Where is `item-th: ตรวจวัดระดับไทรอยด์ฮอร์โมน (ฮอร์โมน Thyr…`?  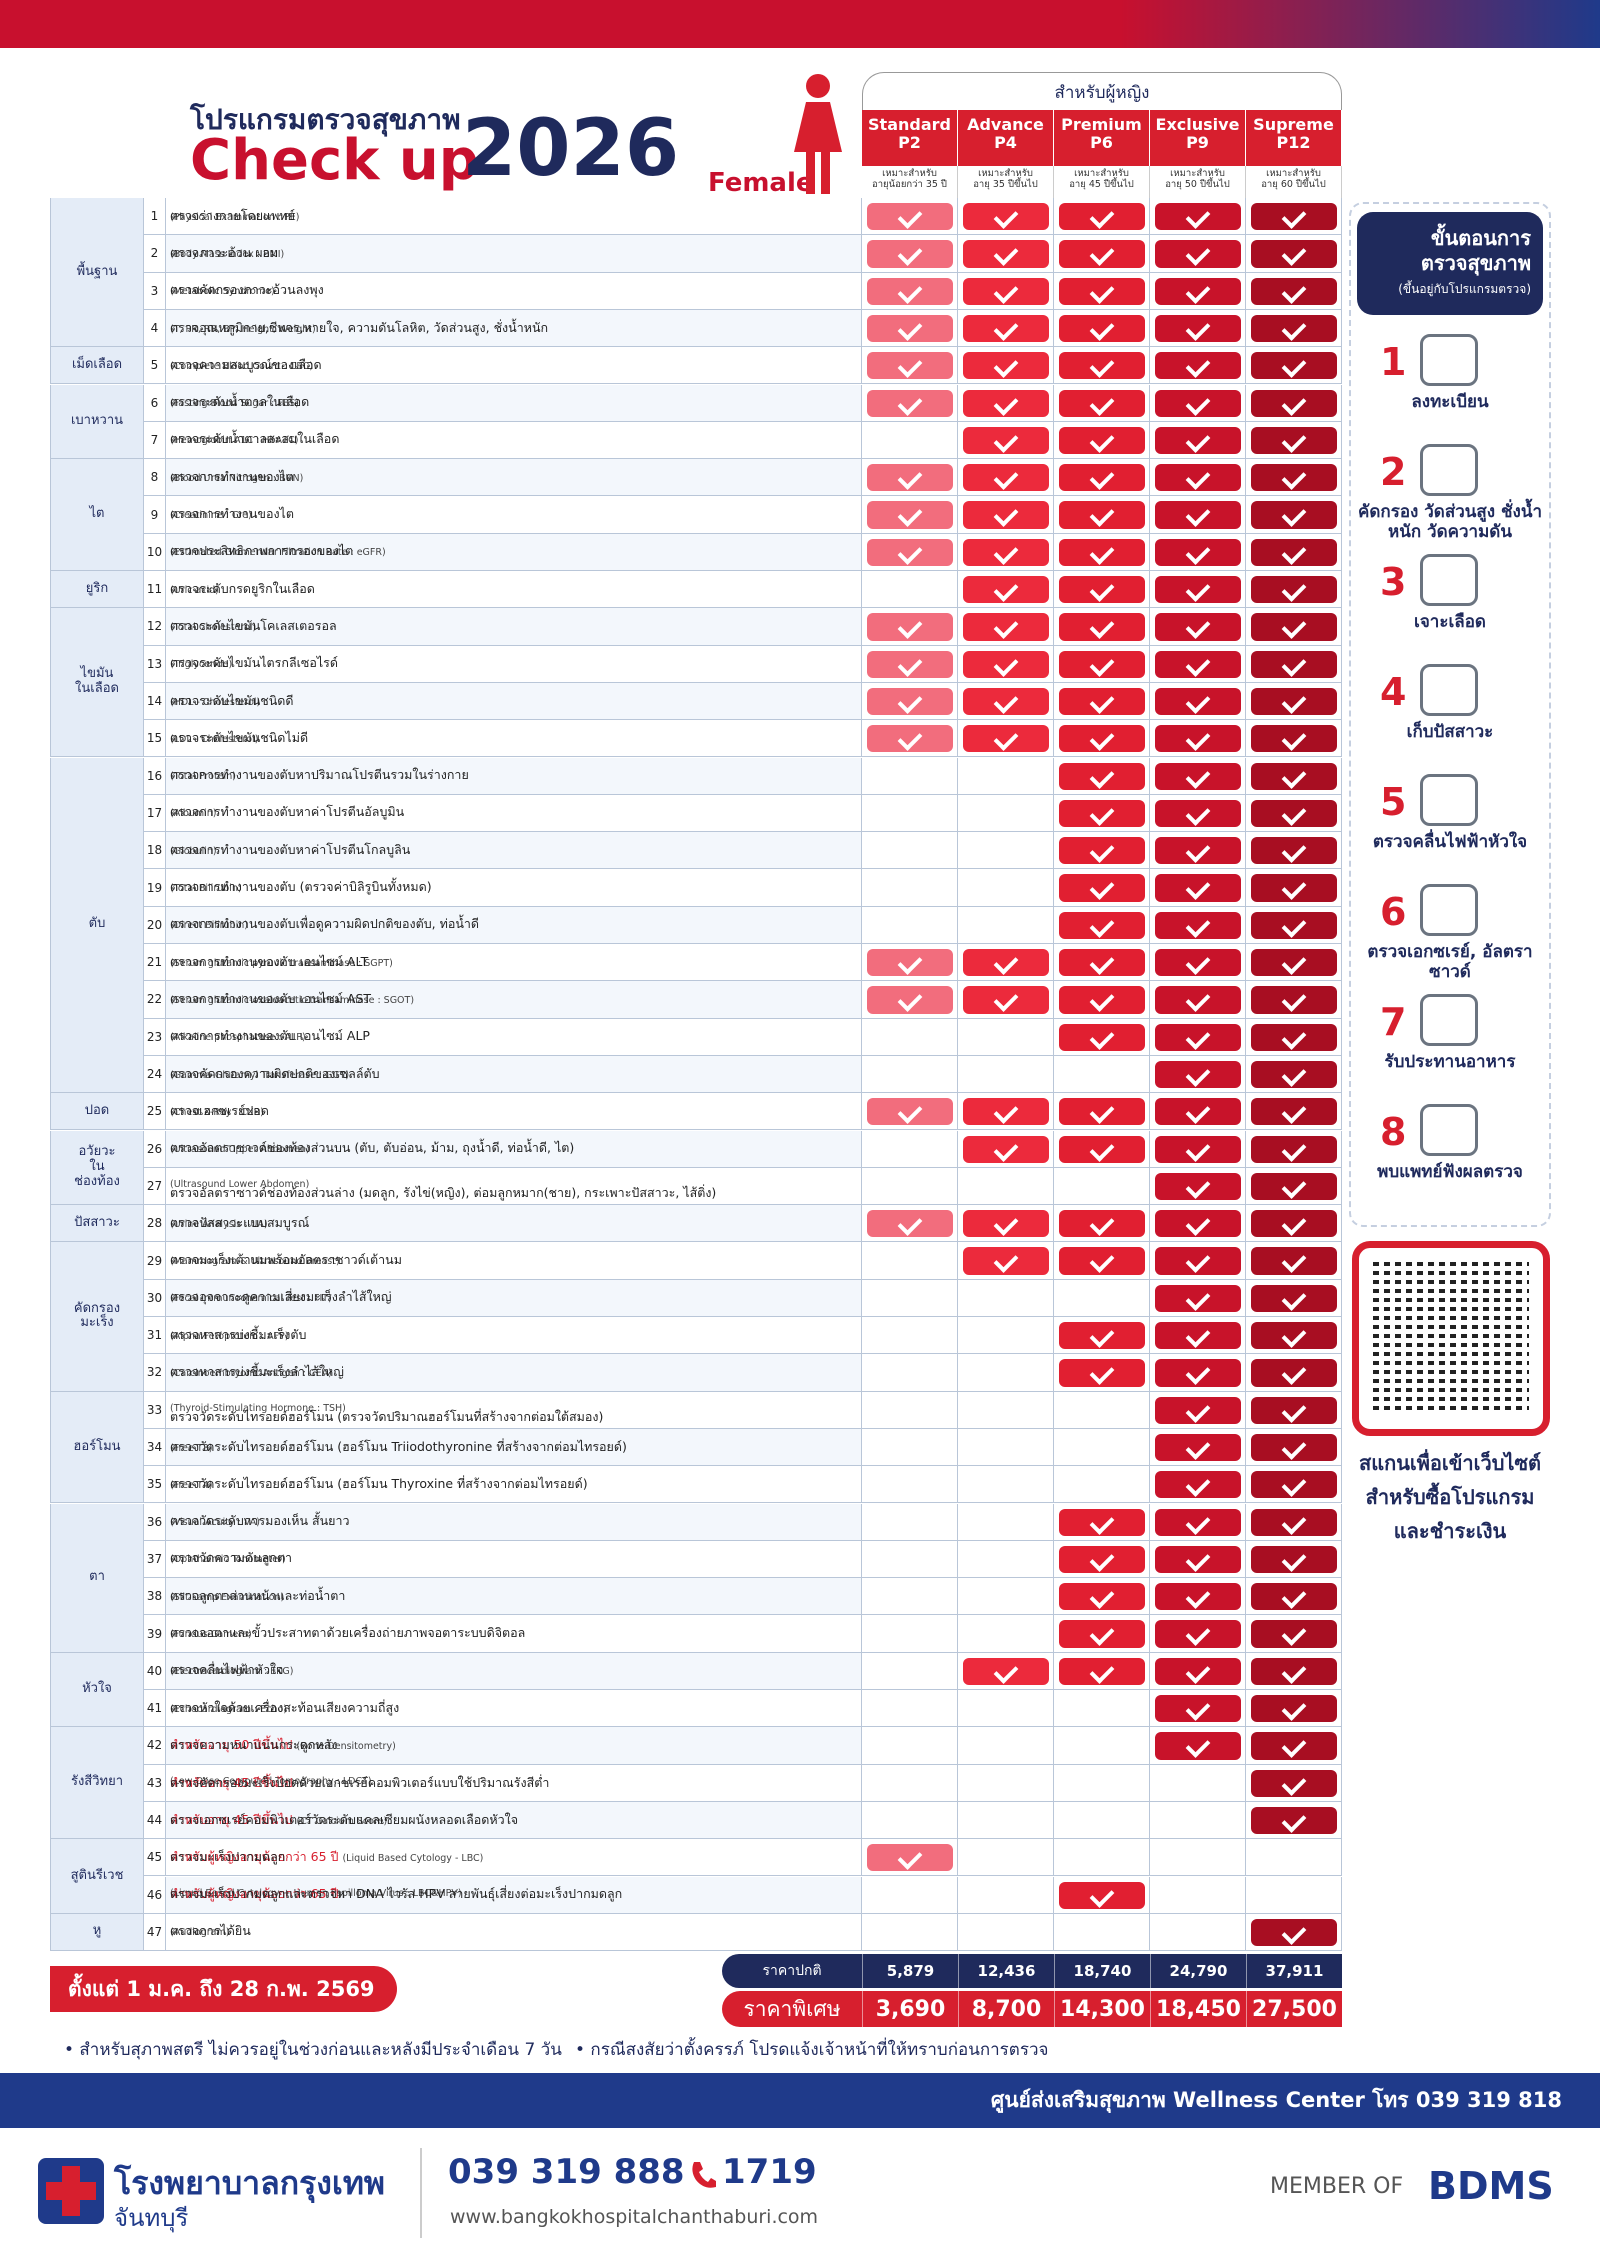 item-th: ตรวจวัดระดับไทรอยด์ฮอร์โมน (ฮอร์โมน Thyr… is located at coordinates (379, 1483).